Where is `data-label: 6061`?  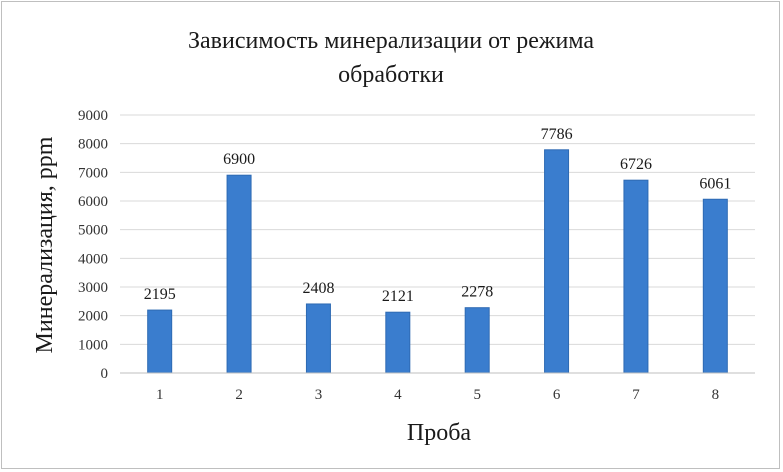
data-label: 6061 is located at coordinates (715, 183).